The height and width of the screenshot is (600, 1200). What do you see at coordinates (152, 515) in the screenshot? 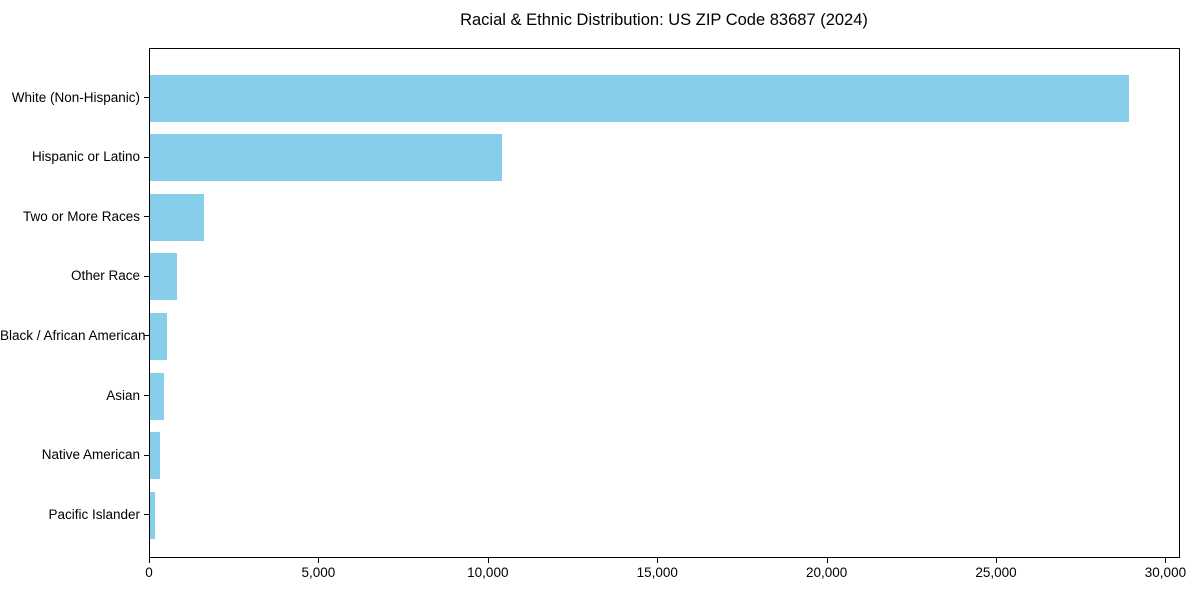
I see `bar-pacific-islander` at bounding box center [152, 515].